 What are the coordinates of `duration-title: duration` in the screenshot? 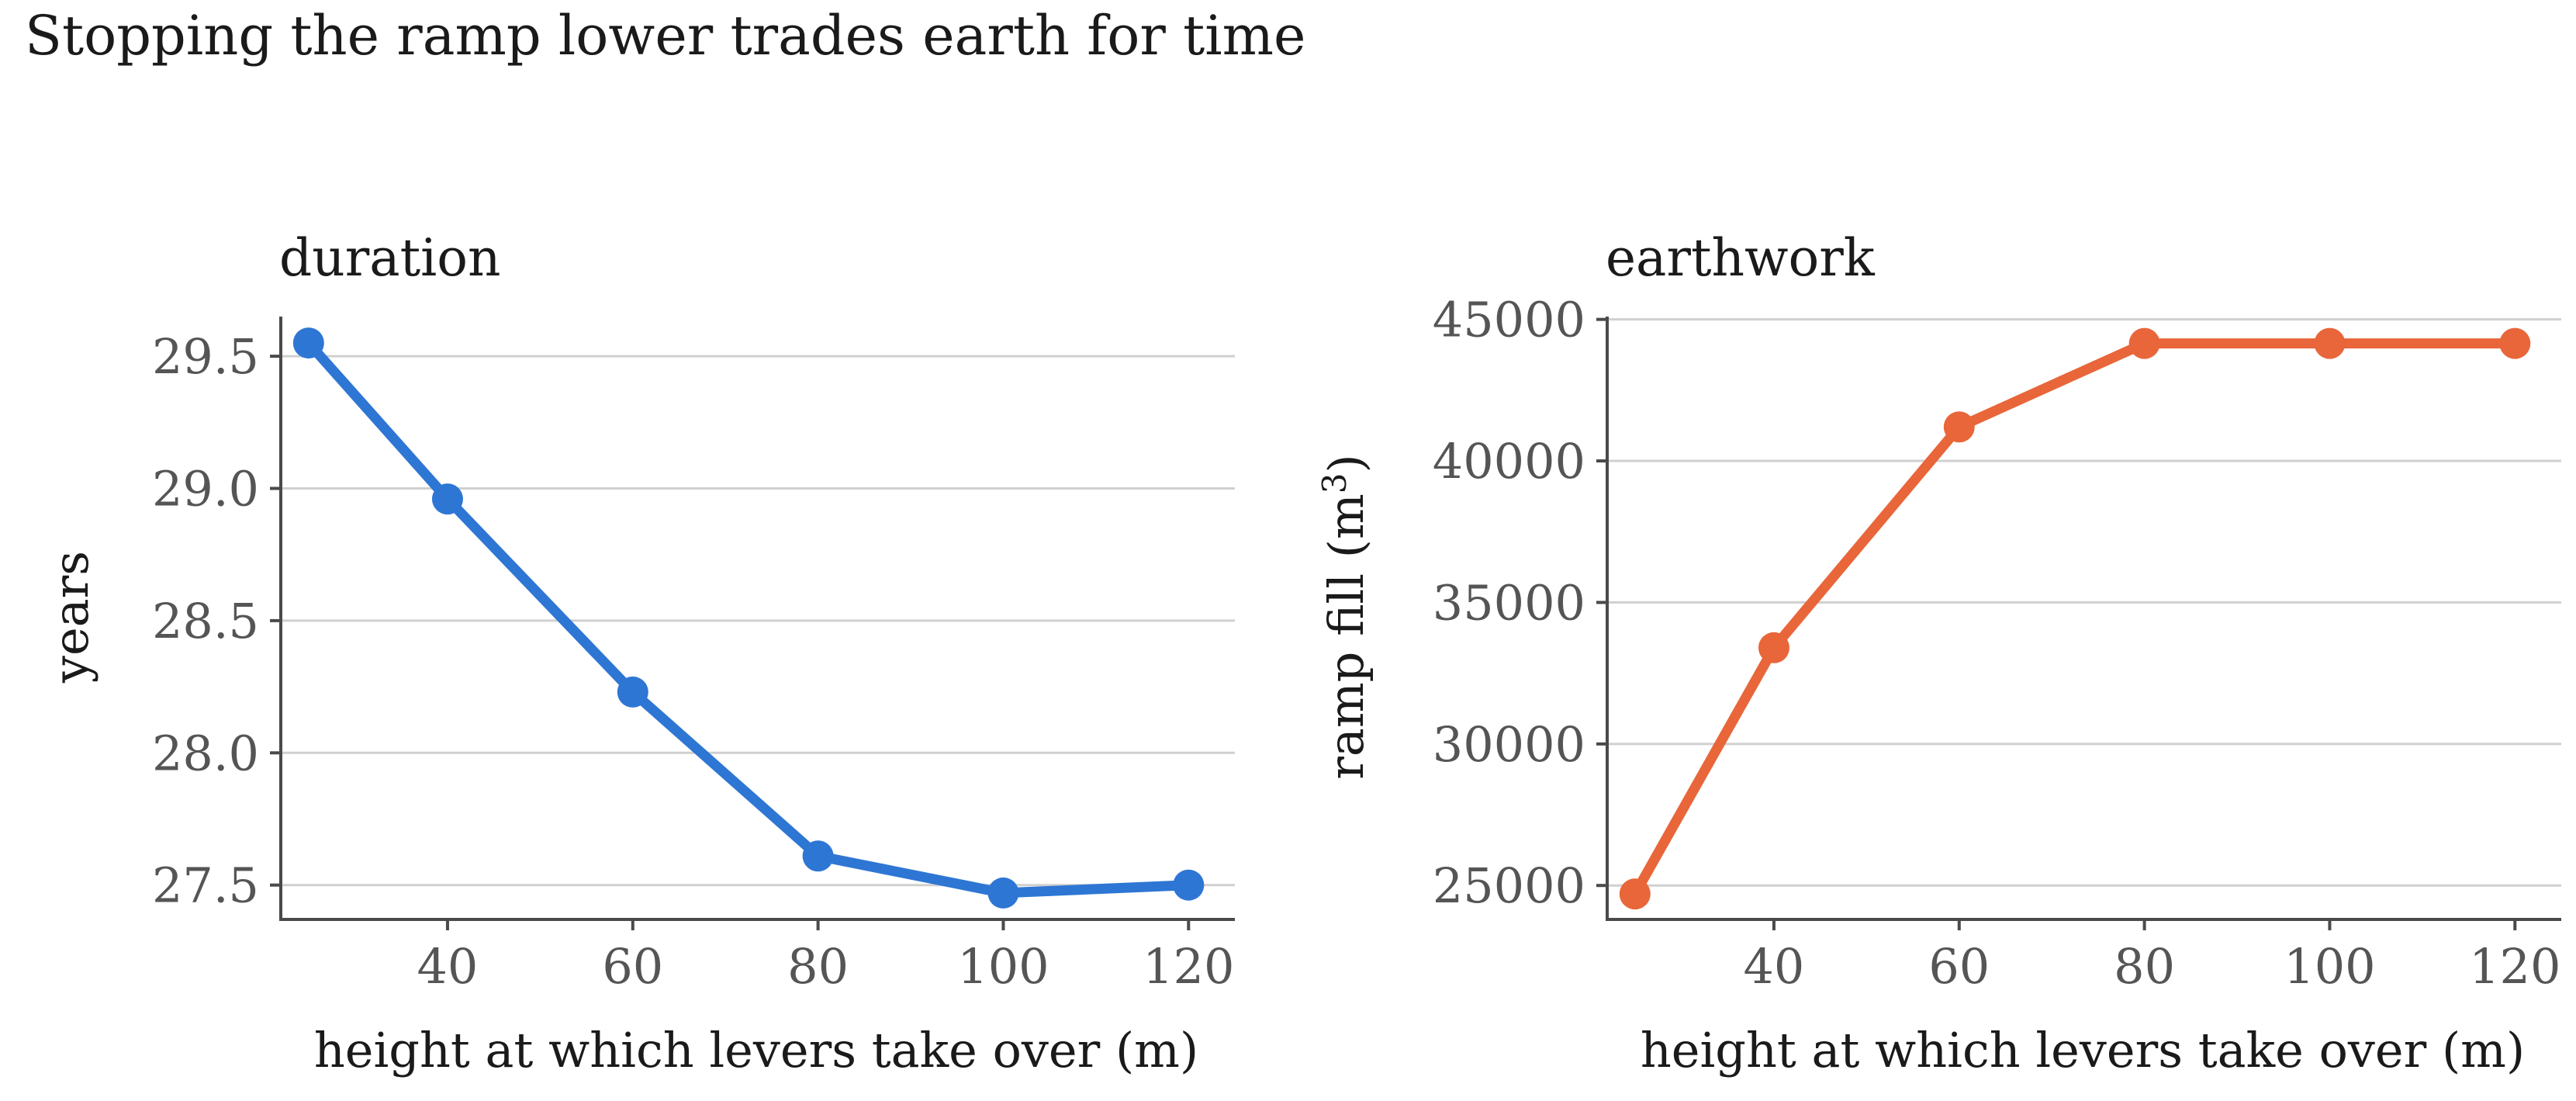 It's located at (390, 258).